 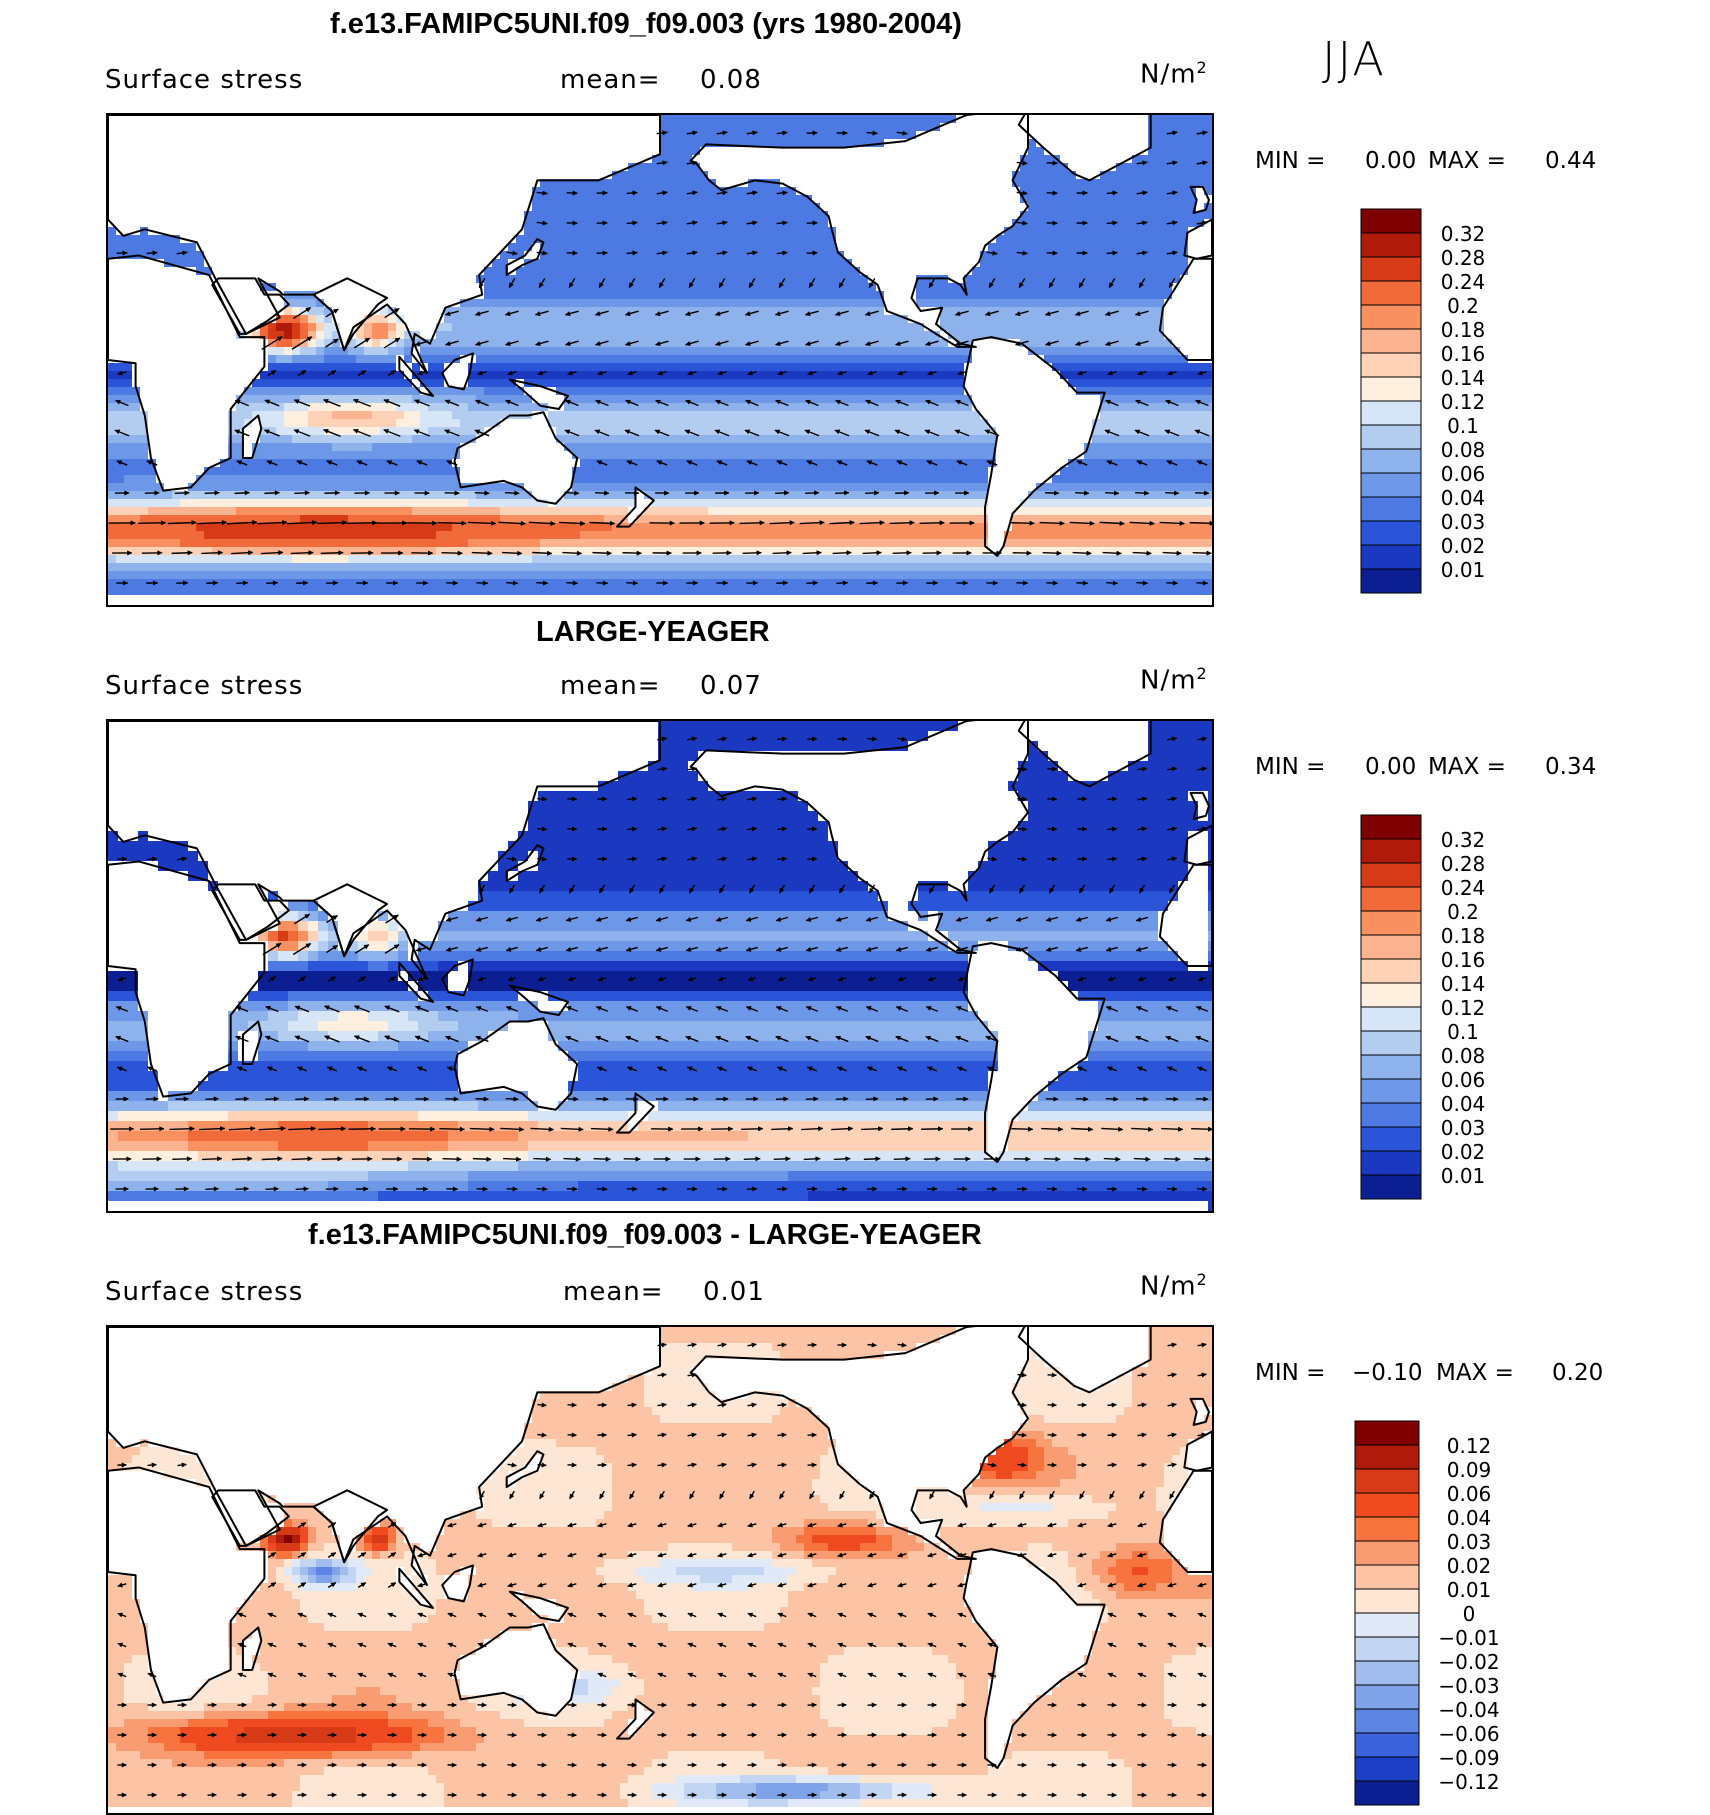 I want to click on panel-2-title: LARGE-YEAGER, so click(x=653, y=632).